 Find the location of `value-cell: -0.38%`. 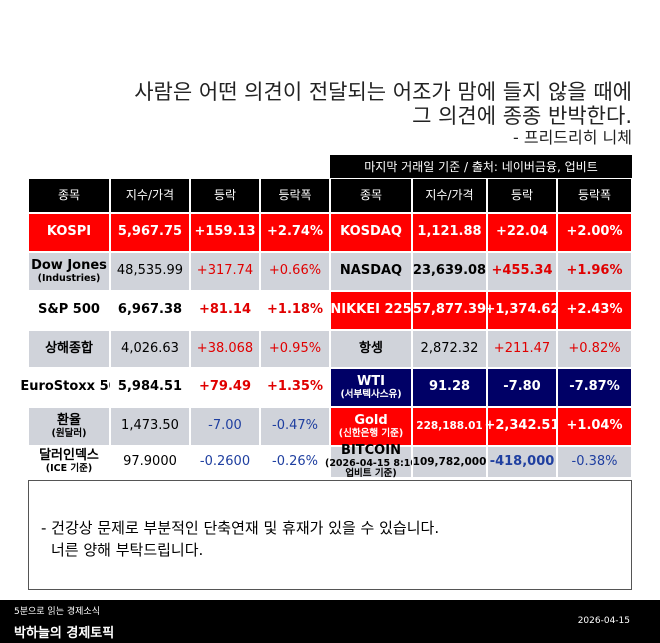

value-cell: -0.38% is located at coordinates (594, 462).